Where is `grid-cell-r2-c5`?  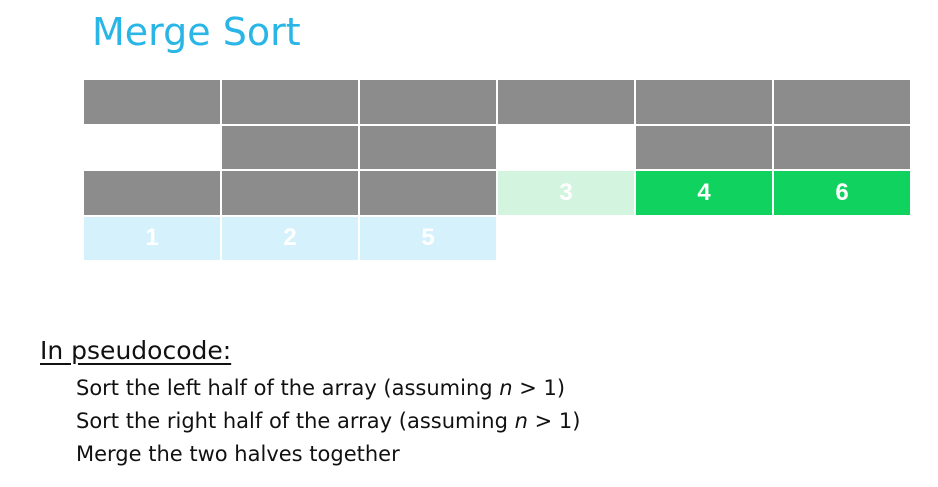 grid-cell-r2-c5 is located at coordinates (704, 148).